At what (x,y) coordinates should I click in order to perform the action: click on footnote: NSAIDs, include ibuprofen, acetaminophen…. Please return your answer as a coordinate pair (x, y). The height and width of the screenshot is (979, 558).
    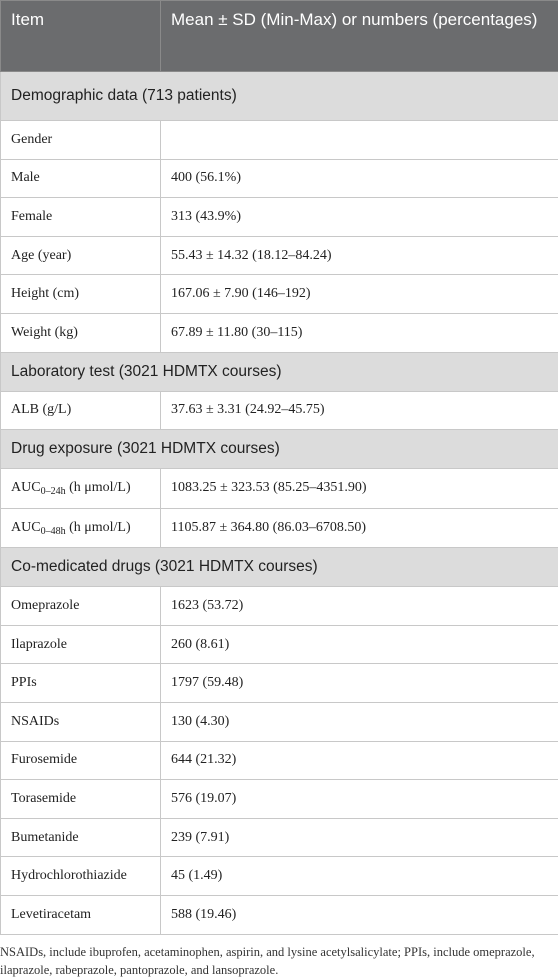
    Looking at the image, I should click on (279, 957).